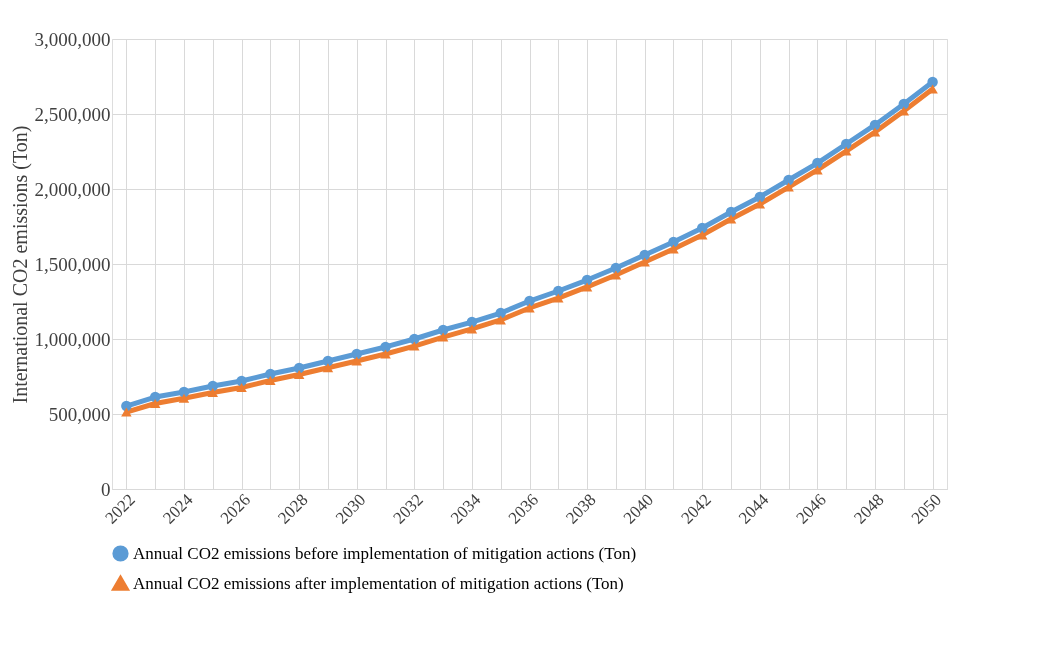 The image size is (1056, 669). What do you see at coordinates (72, 264) in the screenshot?
I see `y-tick-label: 1,500,000` at bounding box center [72, 264].